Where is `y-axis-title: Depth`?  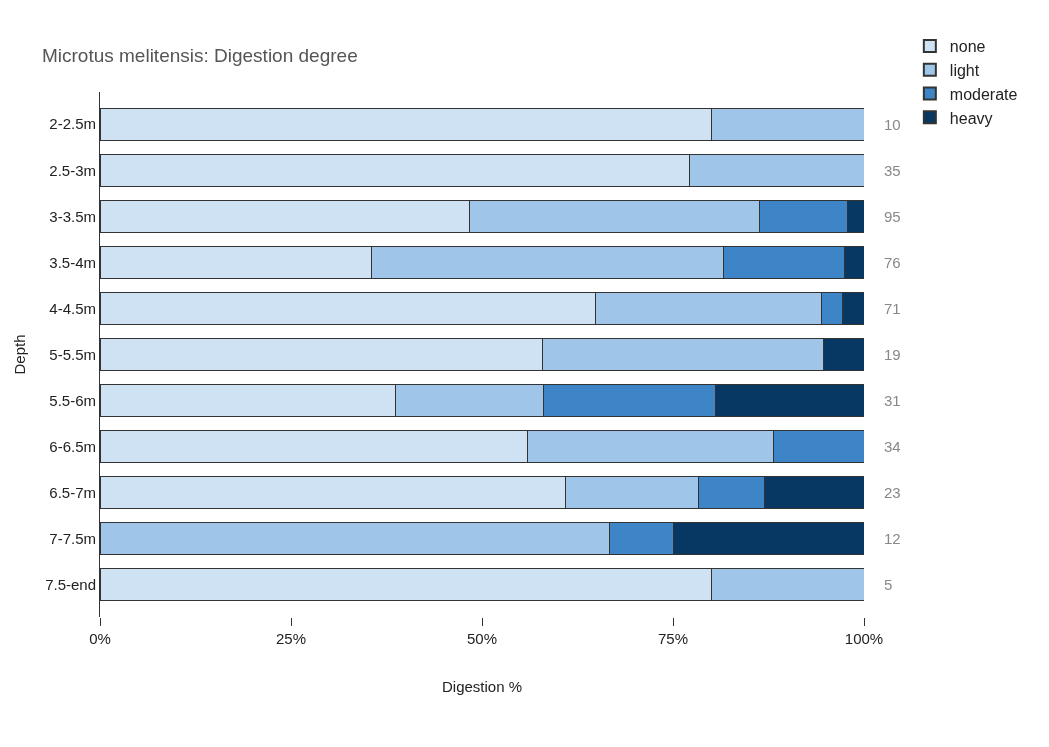 y-axis-title: Depth is located at coordinates (20, 354).